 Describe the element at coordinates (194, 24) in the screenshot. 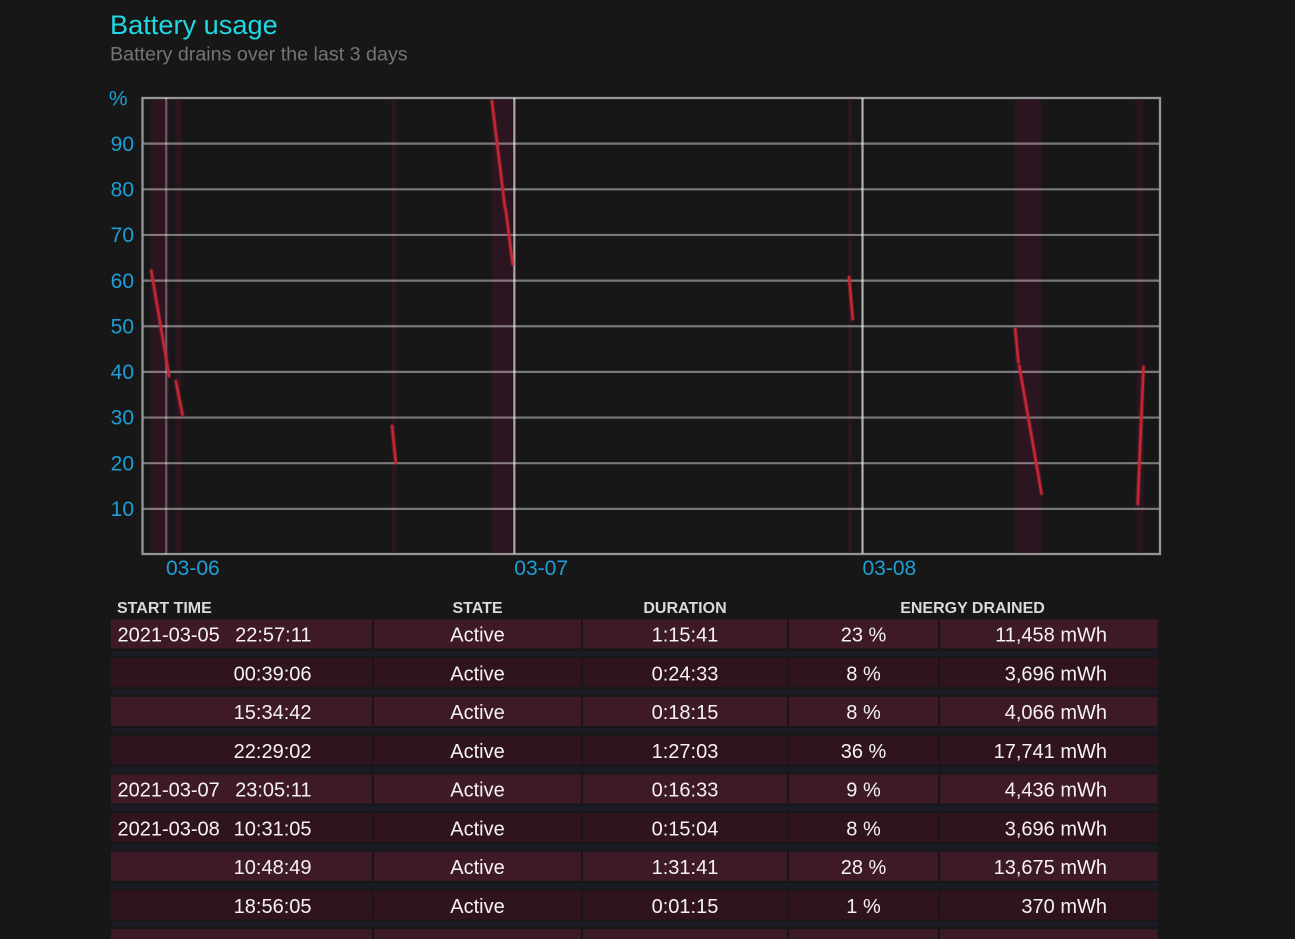

I see `svg-text: Battery usage` at that location.